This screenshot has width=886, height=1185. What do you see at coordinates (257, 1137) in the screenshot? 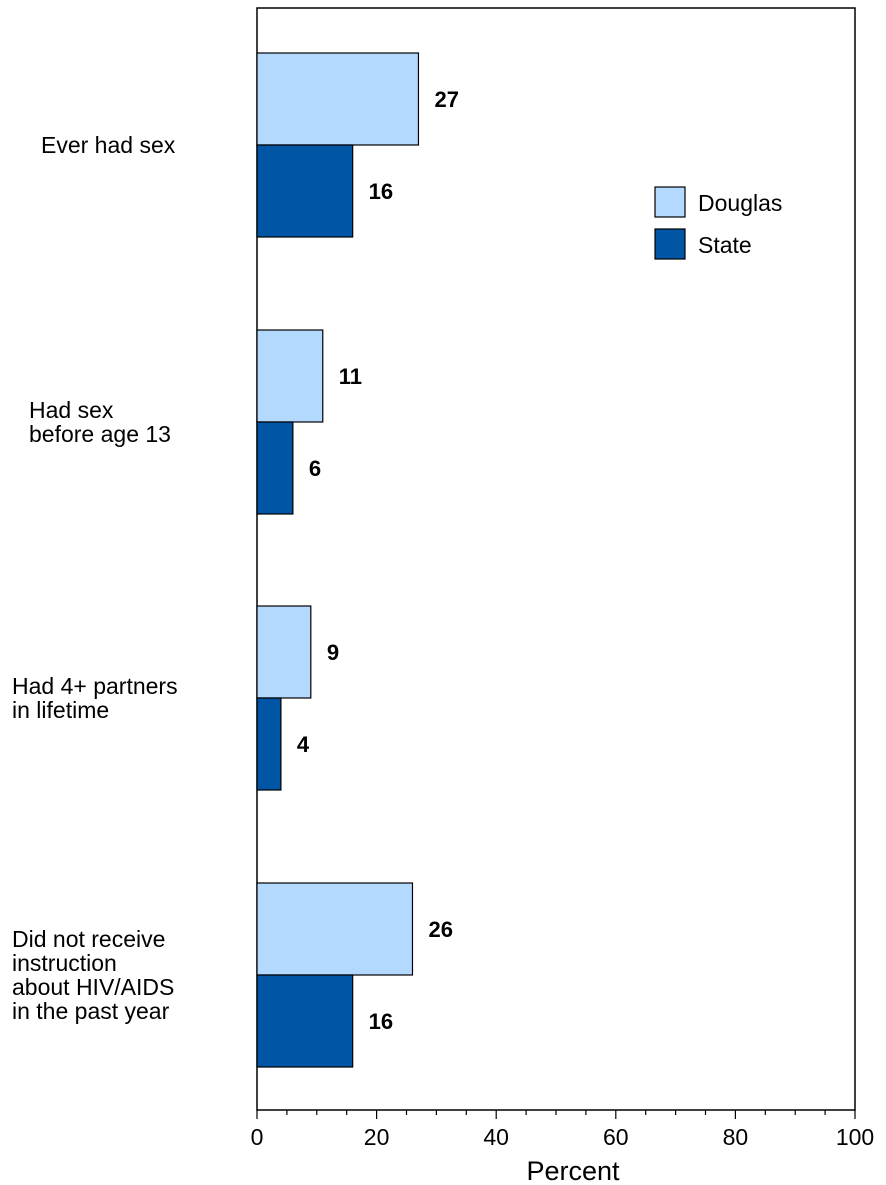
I see `x-tick-label: 0` at bounding box center [257, 1137].